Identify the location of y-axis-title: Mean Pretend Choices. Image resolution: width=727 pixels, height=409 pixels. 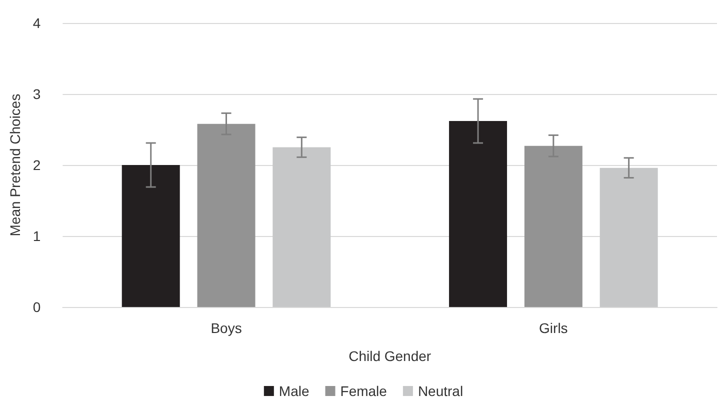
(15, 165).